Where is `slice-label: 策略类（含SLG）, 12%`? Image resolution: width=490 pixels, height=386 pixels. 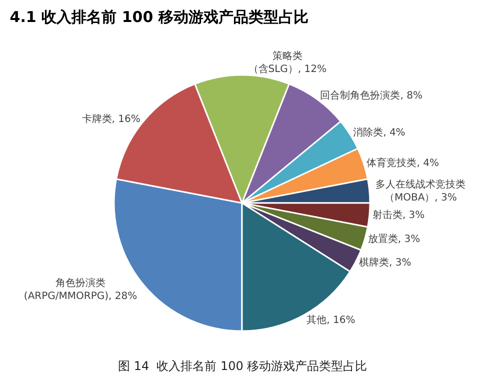
slice-label: 策略类（含SLG）, 12% is located at coordinates (287, 62).